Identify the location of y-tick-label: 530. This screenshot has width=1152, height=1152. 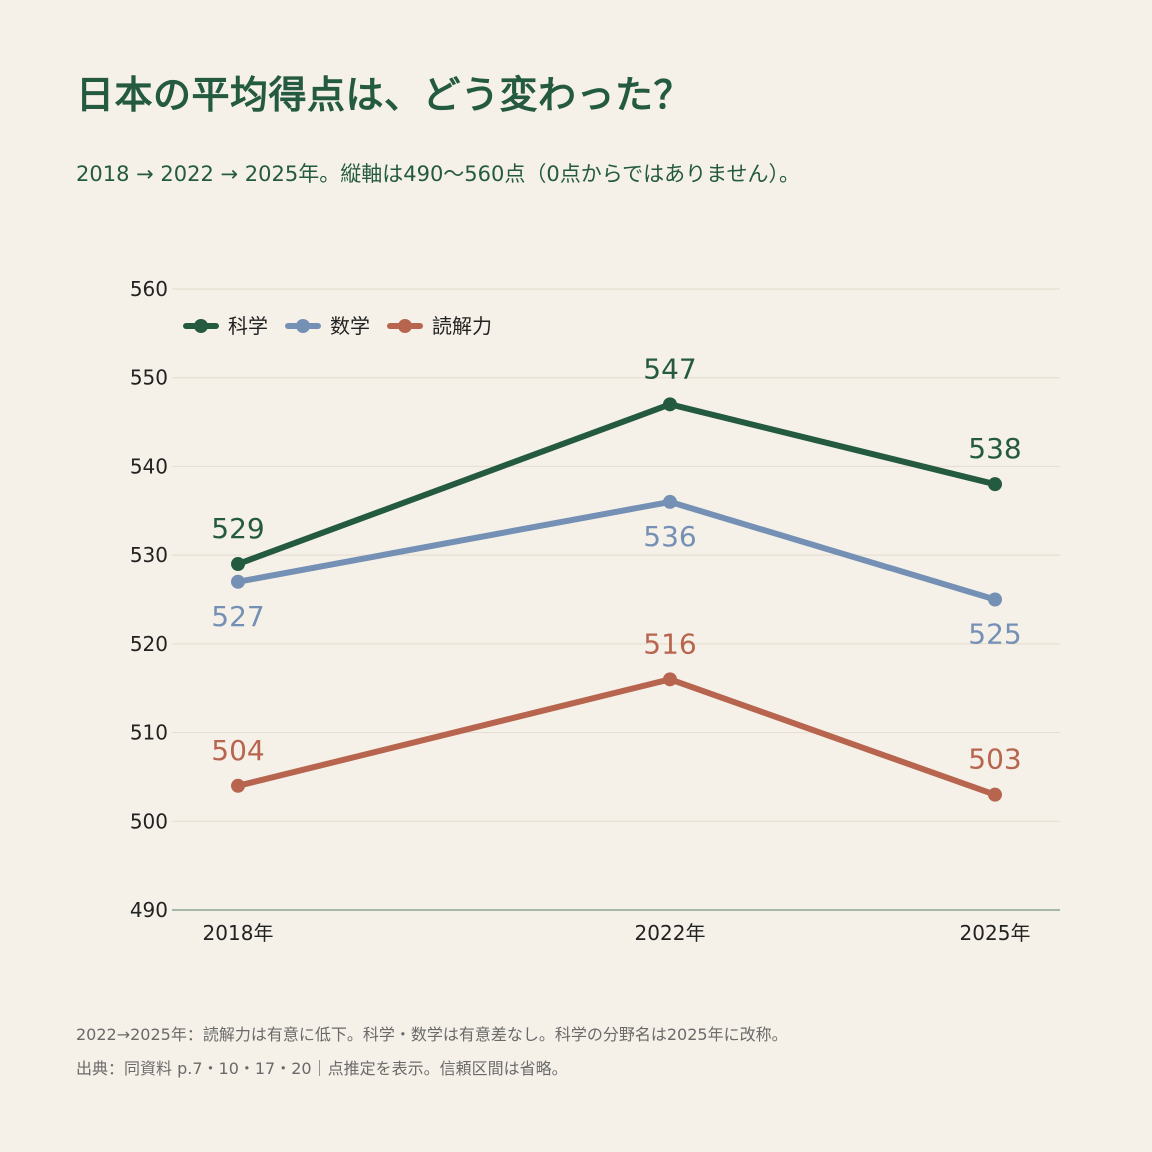
(149, 555).